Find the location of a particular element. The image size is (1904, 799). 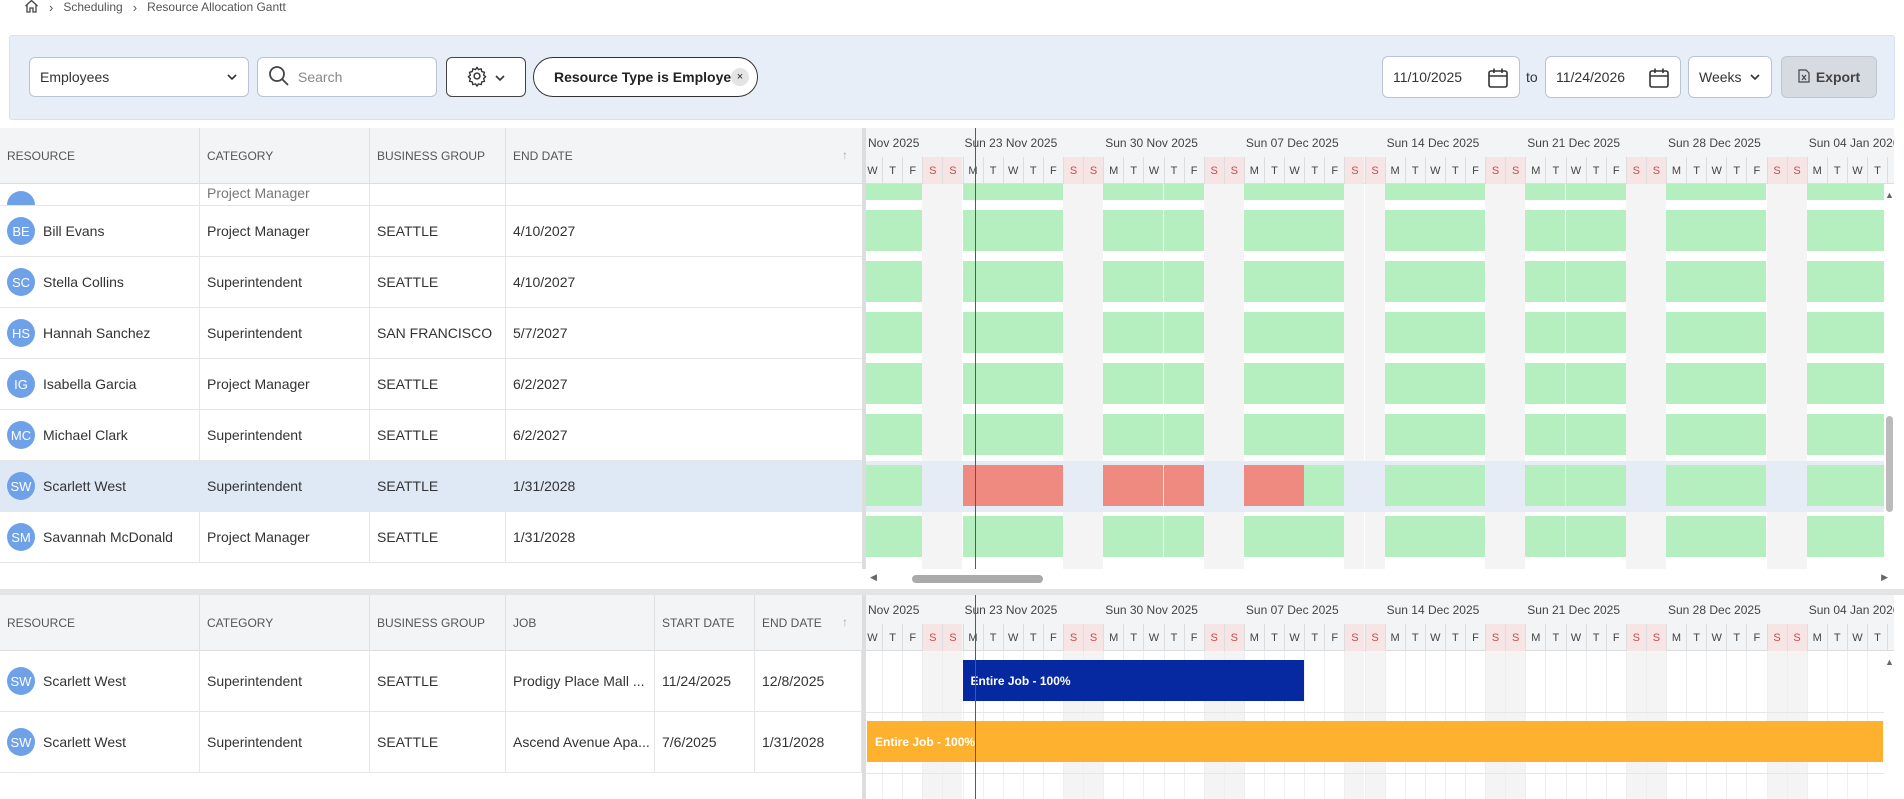

resource-name: Isabella Garcia is located at coordinates (90, 384).